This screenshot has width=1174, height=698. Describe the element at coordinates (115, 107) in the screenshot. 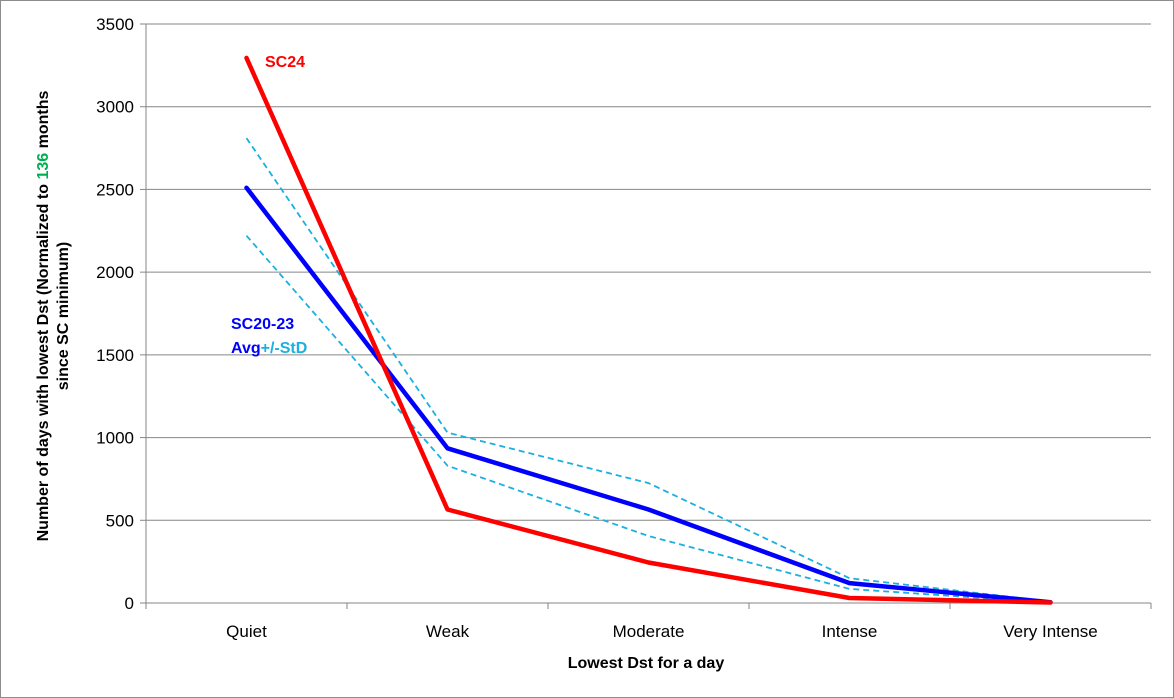

I see `y-tick-label: 3000` at that location.